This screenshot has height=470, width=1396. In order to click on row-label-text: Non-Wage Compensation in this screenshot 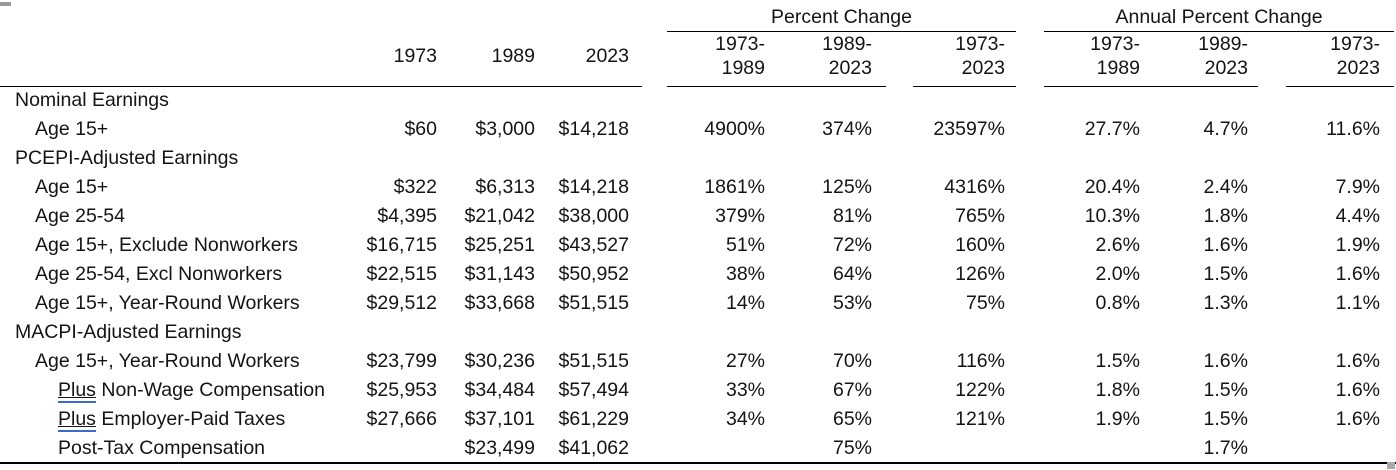, I will do `click(210, 390)`.